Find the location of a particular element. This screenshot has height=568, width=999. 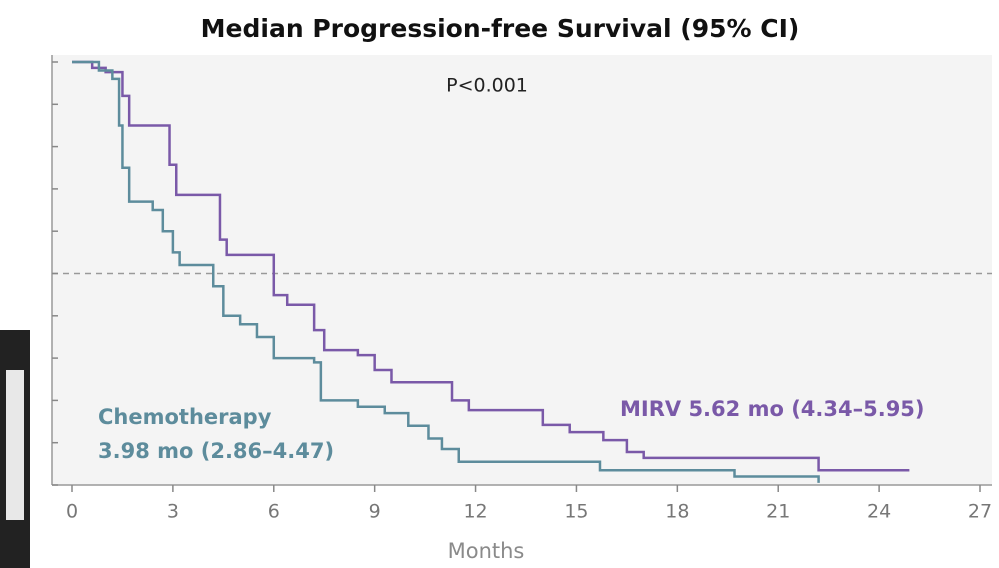

vial-label is located at coordinates (15, 445).